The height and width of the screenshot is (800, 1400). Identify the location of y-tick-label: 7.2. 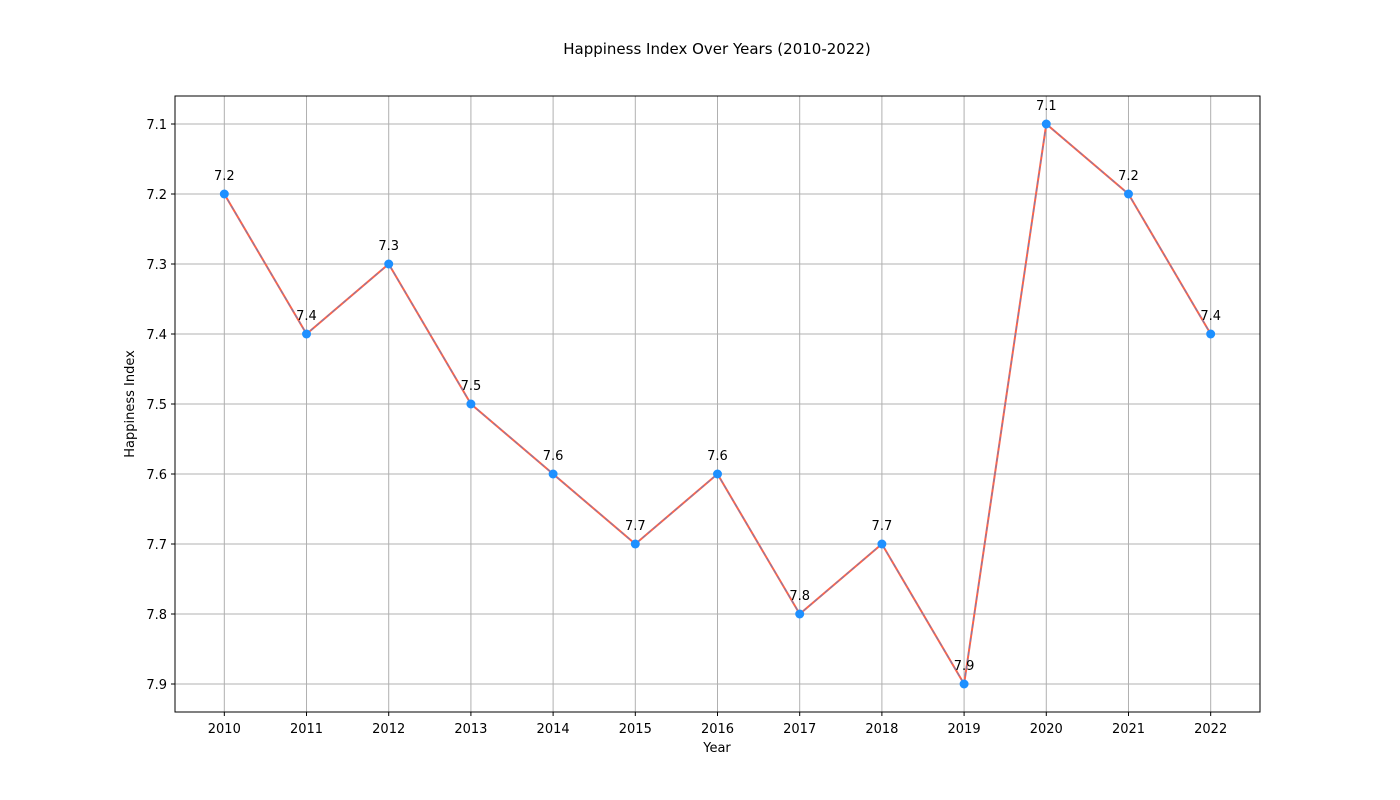
(156, 195).